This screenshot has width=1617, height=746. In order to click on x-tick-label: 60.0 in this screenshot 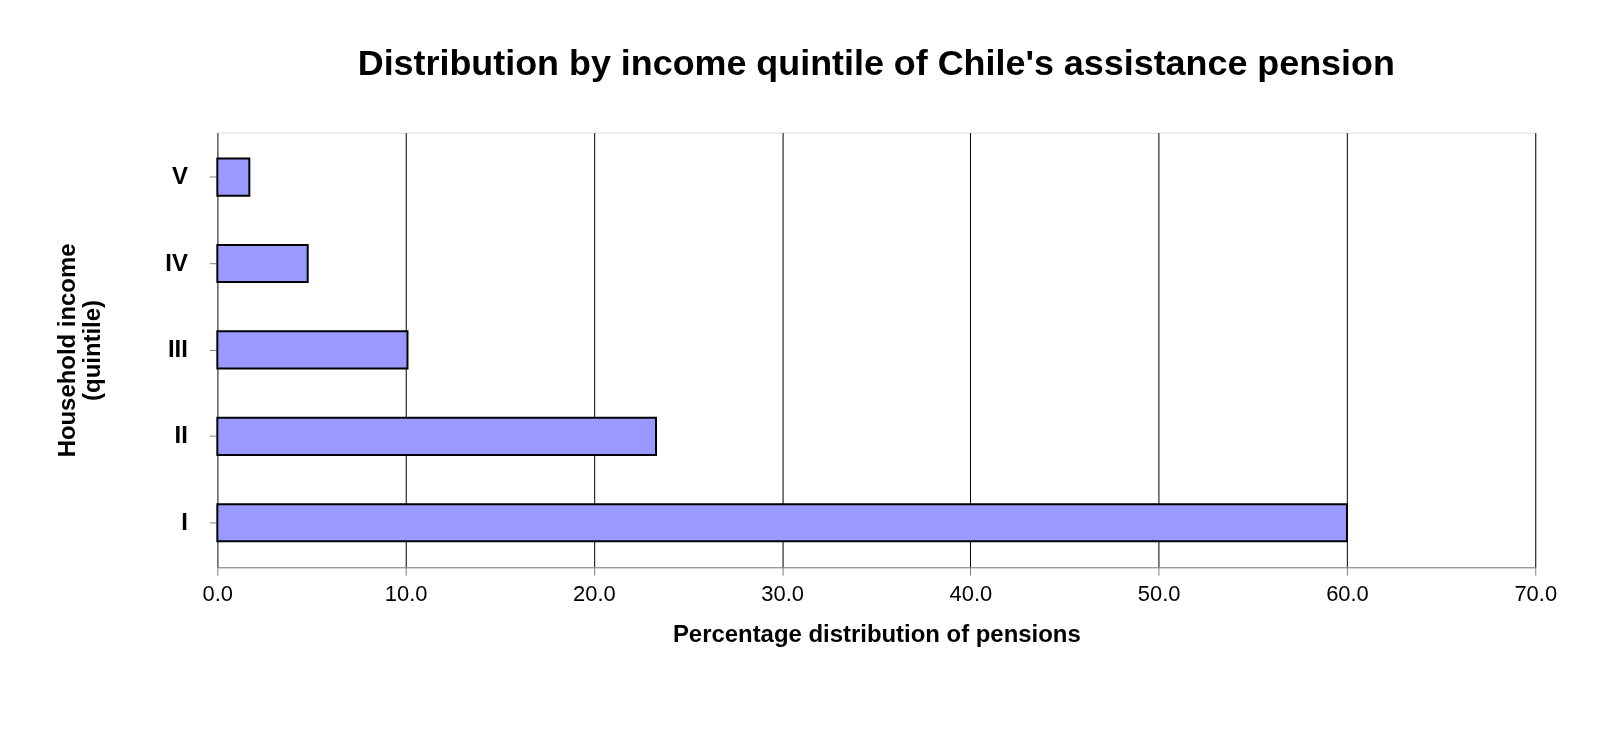, I will do `click(1347, 593)`.